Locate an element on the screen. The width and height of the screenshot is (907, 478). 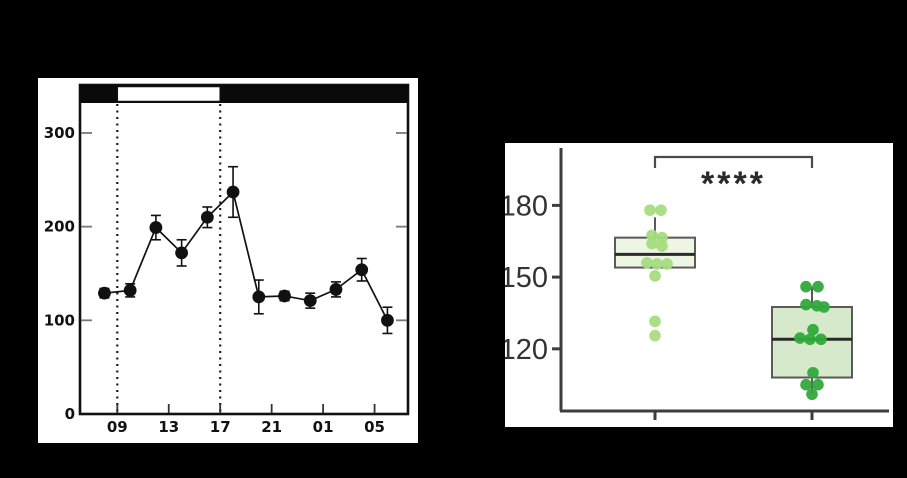
significance-bracket is located at coordinates (733, 161).